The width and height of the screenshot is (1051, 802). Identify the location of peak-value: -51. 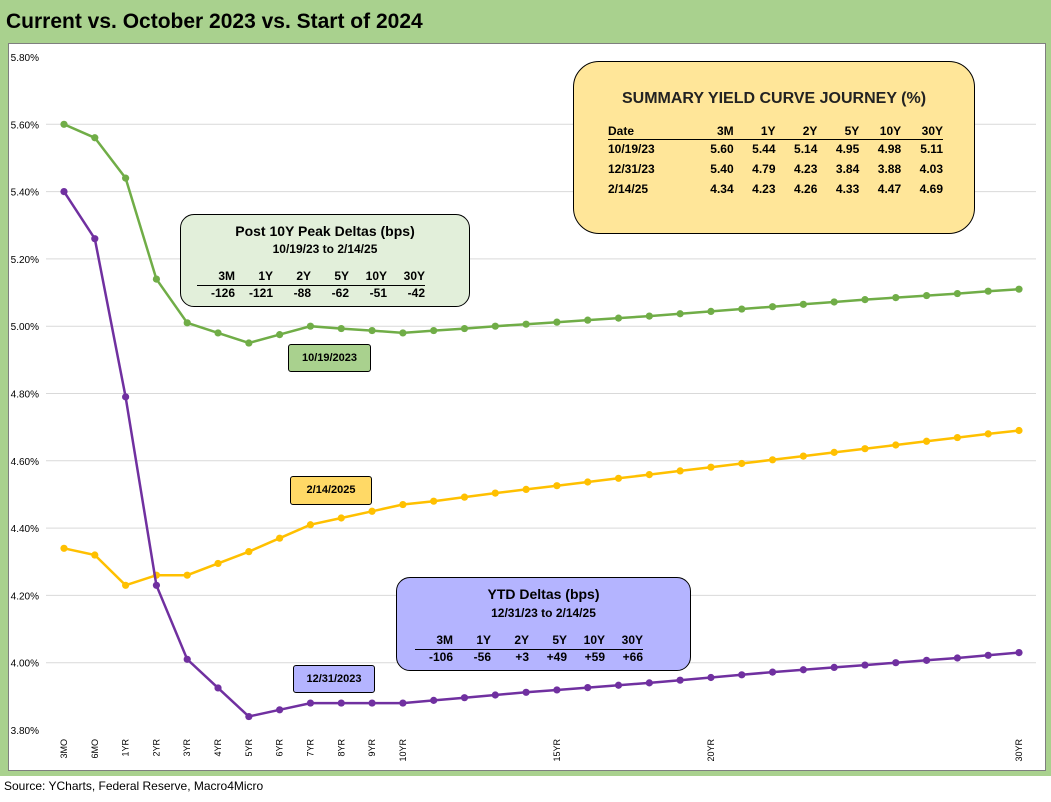
(378, 293).